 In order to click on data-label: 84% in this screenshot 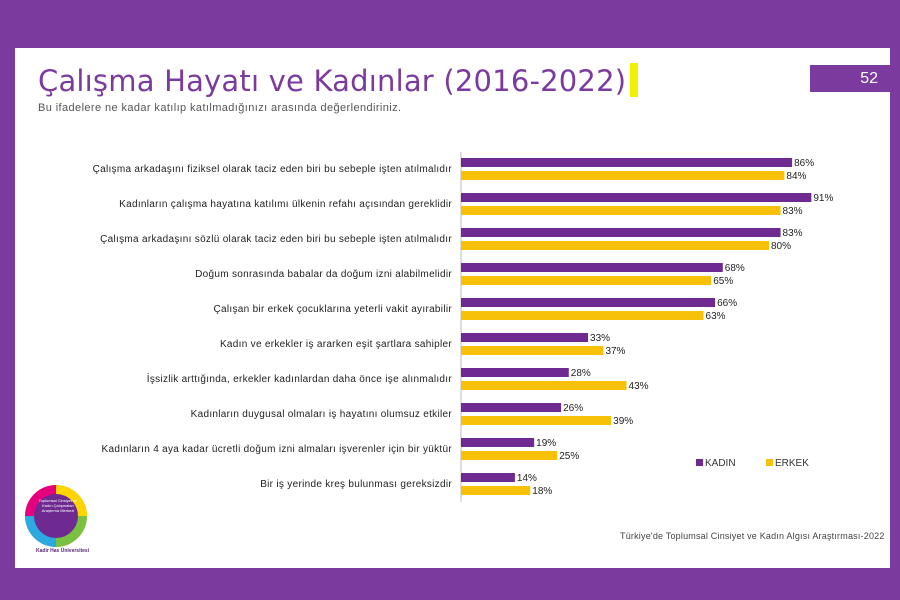, I will do `click(796, 176)`.